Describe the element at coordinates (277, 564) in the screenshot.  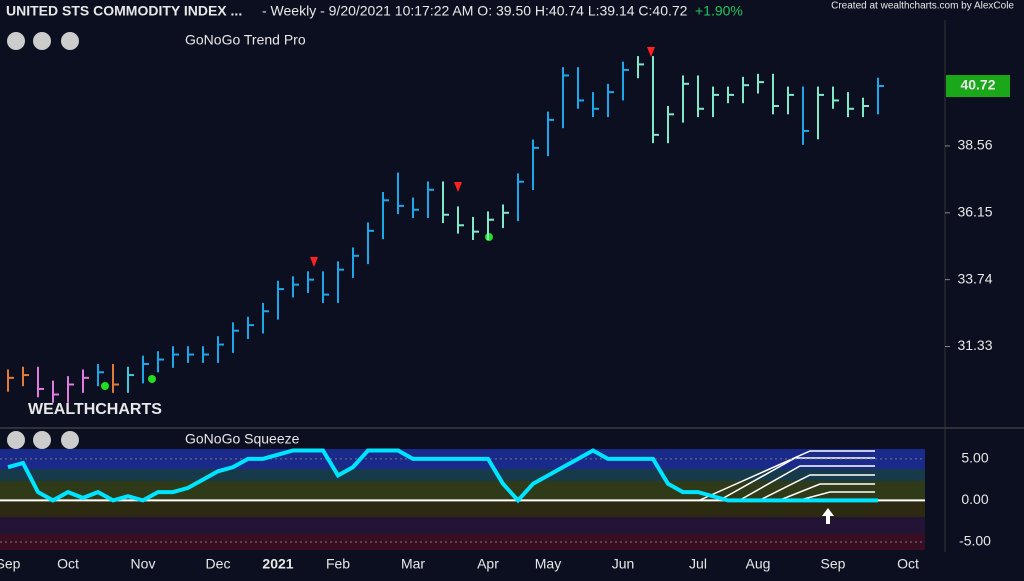
I see `x-tick-label: 2021` at that location.